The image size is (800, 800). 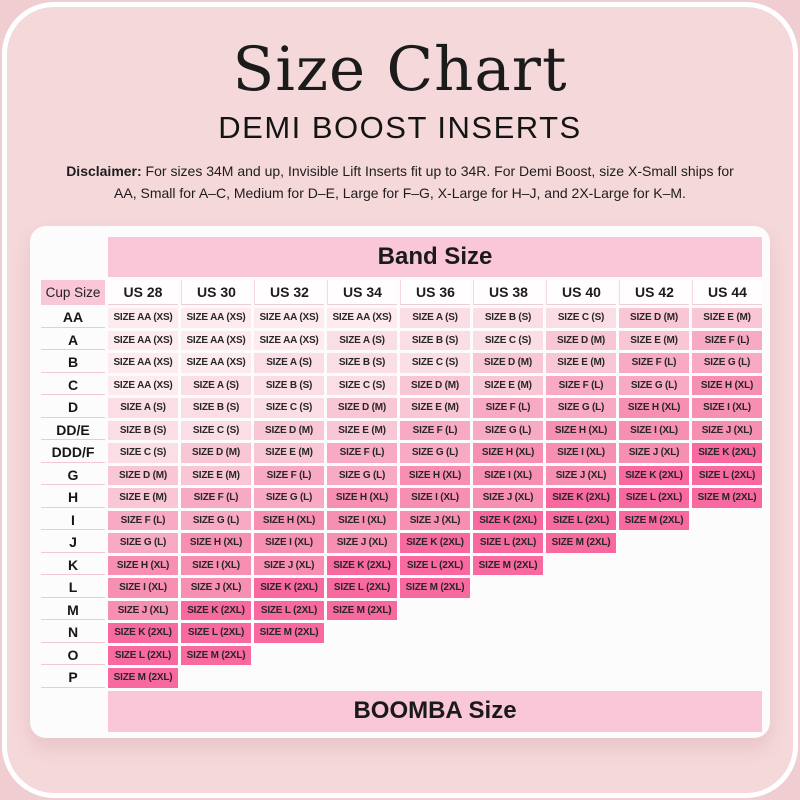 I want to click on band-column-header: US 38, so click(x=508, y=292).